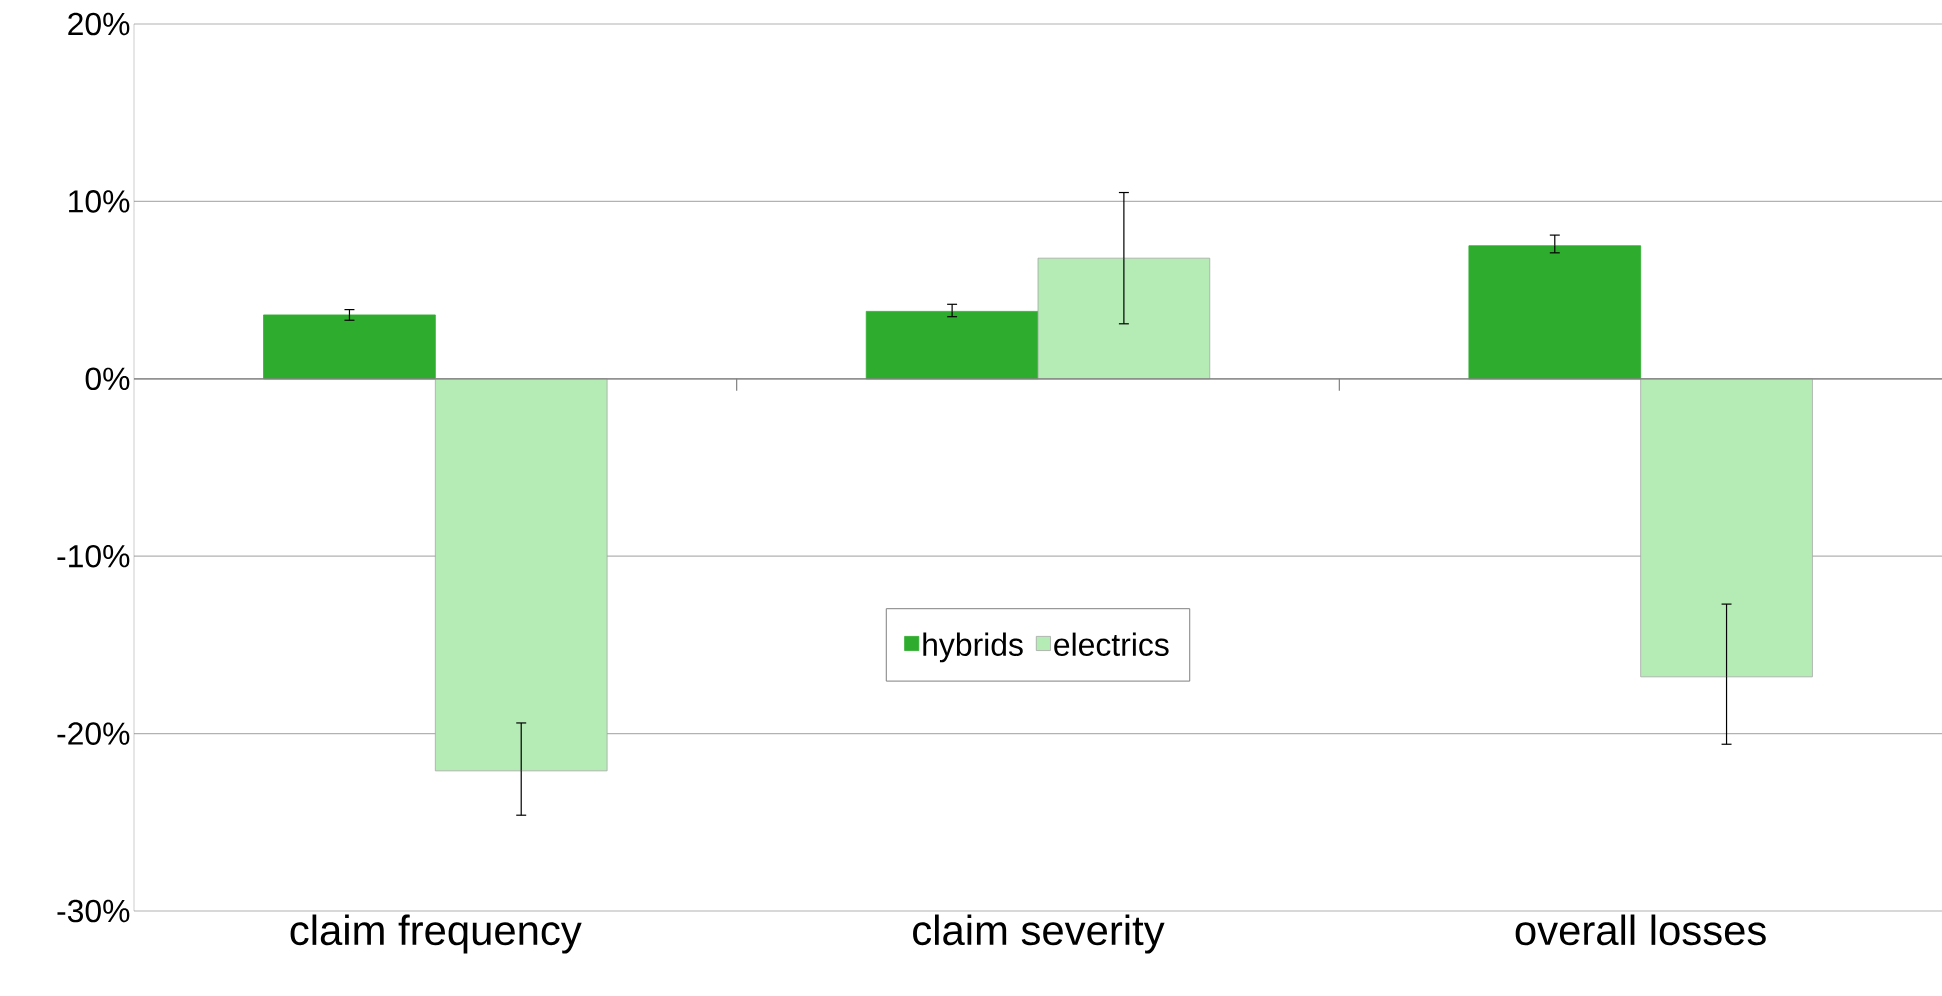  Describe the element at coordinates (973, 647) in the screenshot. I see `legend-label: hybrids` at that location.